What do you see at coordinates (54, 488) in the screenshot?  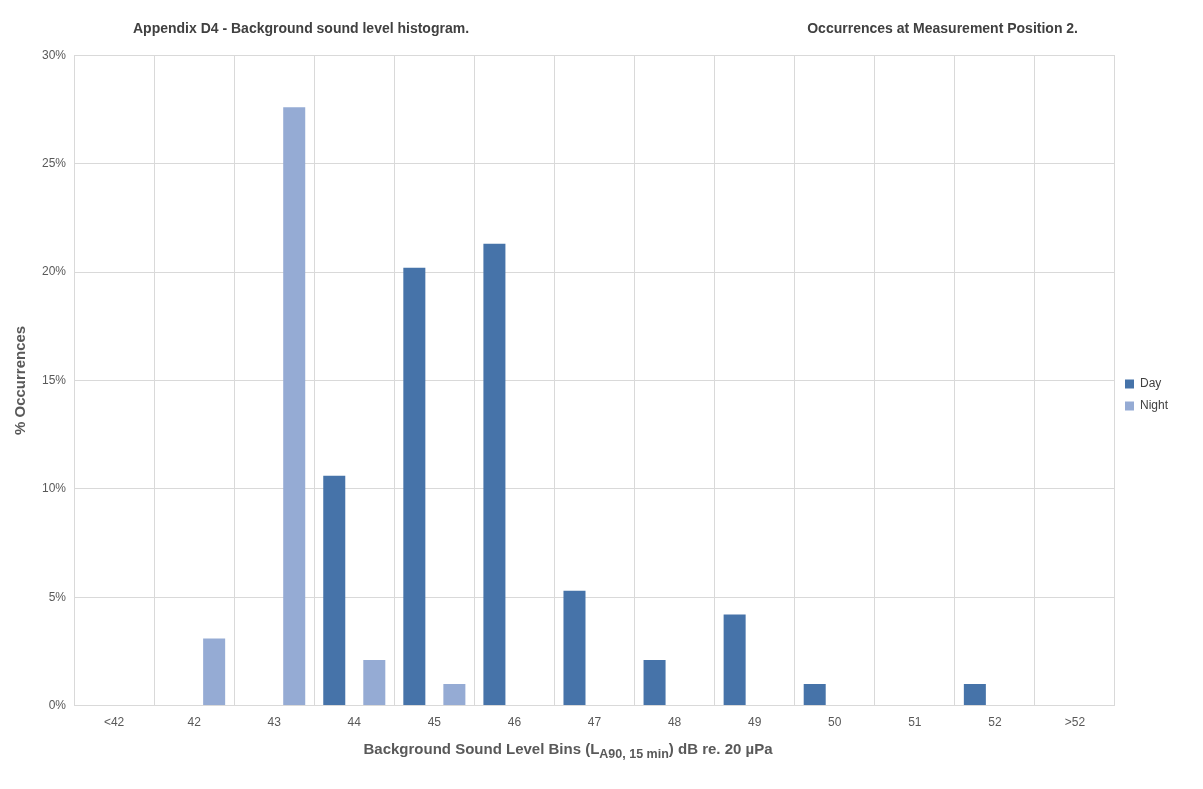 I see `y-tick-label: 10%` at bounding box center [54, 488].